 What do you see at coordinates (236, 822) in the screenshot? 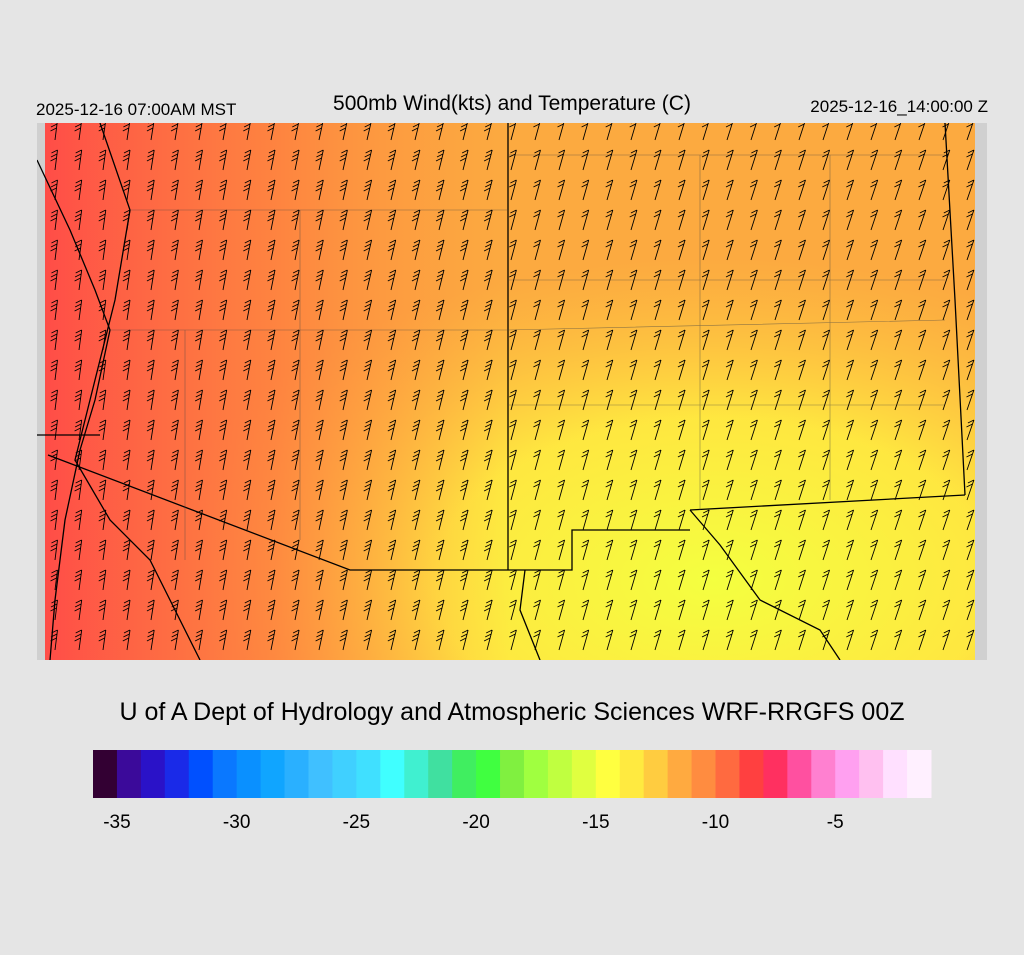
I see `colorbar-tick-label: -30` at bounding box center [236, 822].